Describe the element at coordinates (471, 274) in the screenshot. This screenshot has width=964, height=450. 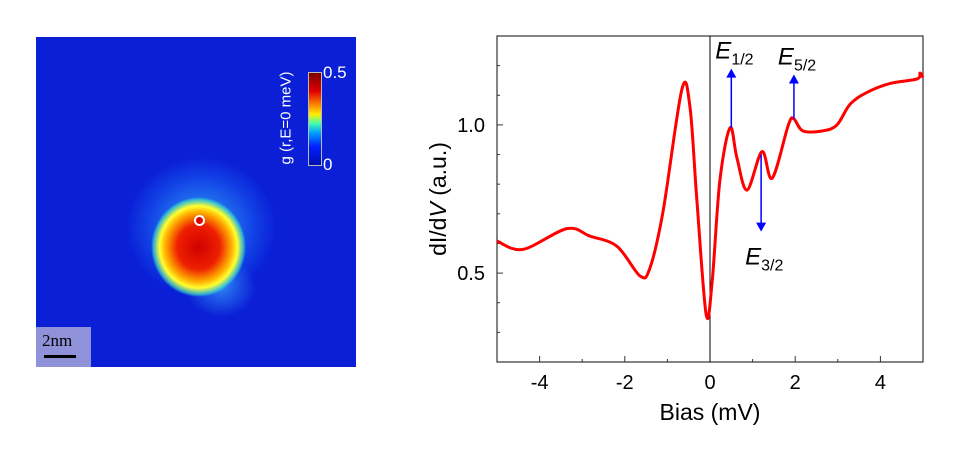
I see `y-tick-label: 0.5` at that location.